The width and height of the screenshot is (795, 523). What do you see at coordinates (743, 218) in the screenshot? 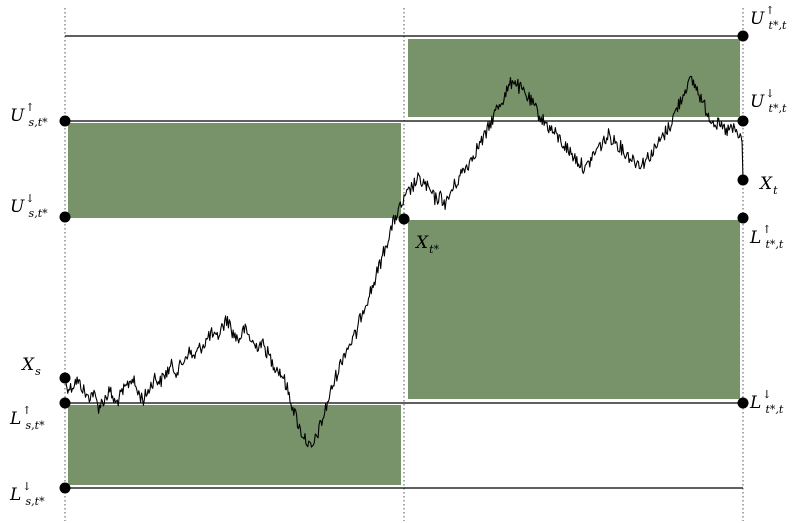
I see `dot-L-up-t` at bounding box center [743, 218].